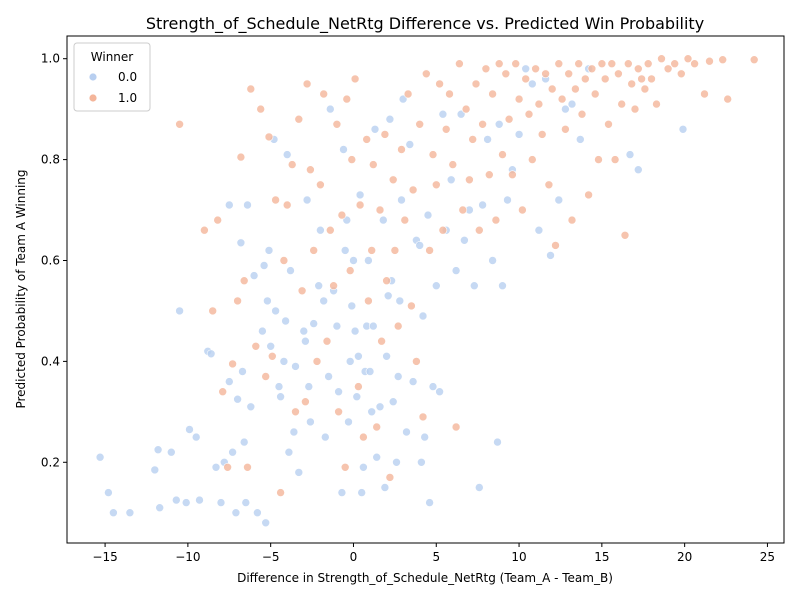  Describe the element at coordinates (187, 557) in the screenshot. I see `x-tick-label: −10` at that location.